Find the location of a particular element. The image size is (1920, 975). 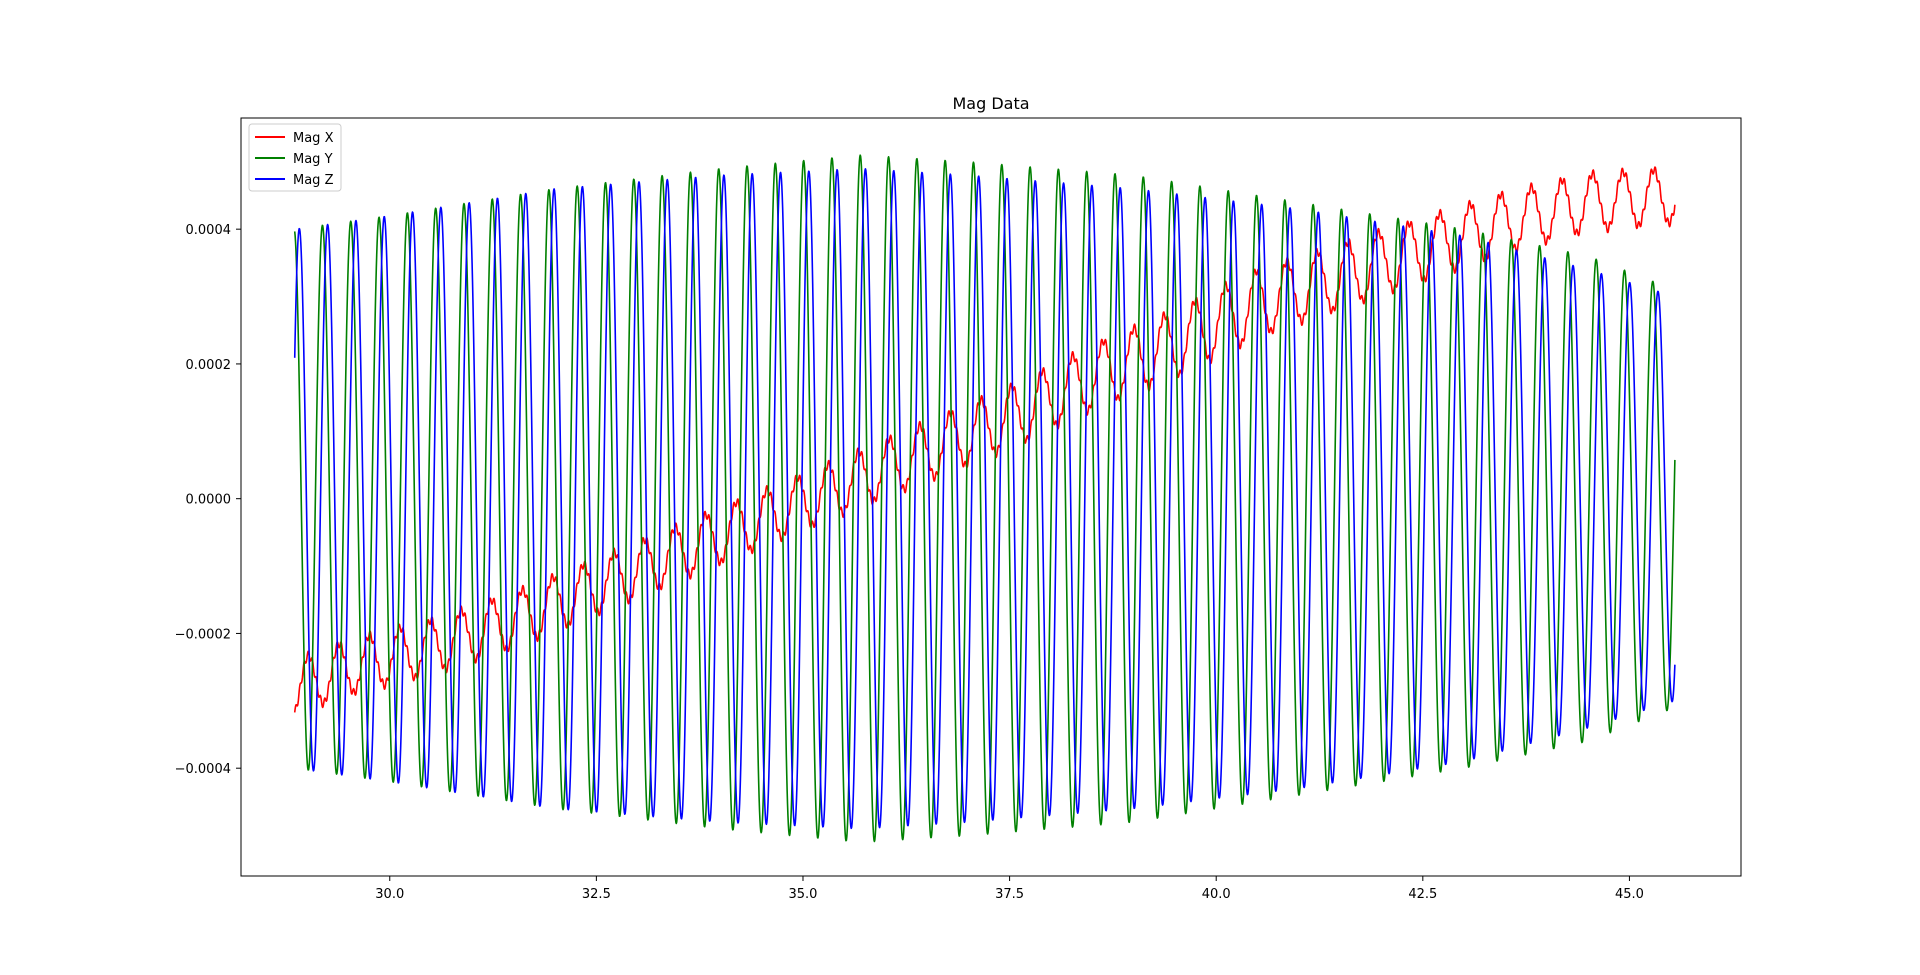

x-tick-label: 37.5 is located at coordinates (1009, 894).